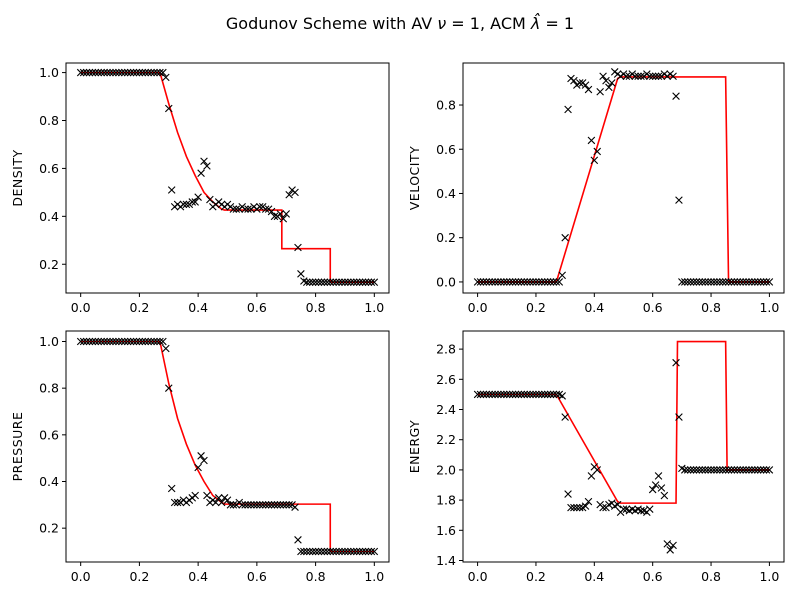 The image size is (800, 600). What do you see at coordinates (536, 307) in the screenshot?
I see `x-tick-label: 0.2` at bounding box center [536, 307].